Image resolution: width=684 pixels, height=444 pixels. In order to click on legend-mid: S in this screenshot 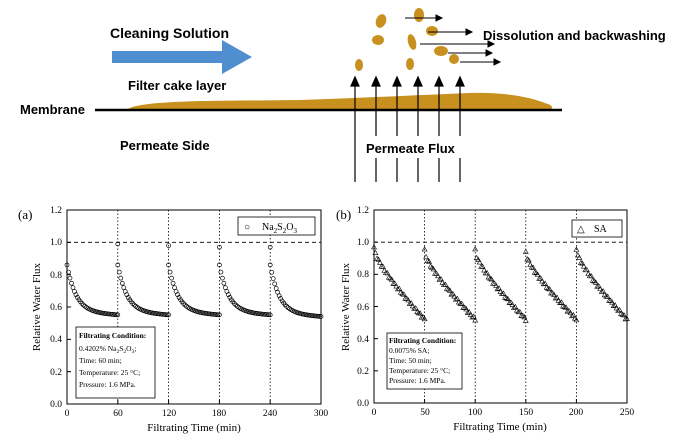, I will do `click(280, 227)`.